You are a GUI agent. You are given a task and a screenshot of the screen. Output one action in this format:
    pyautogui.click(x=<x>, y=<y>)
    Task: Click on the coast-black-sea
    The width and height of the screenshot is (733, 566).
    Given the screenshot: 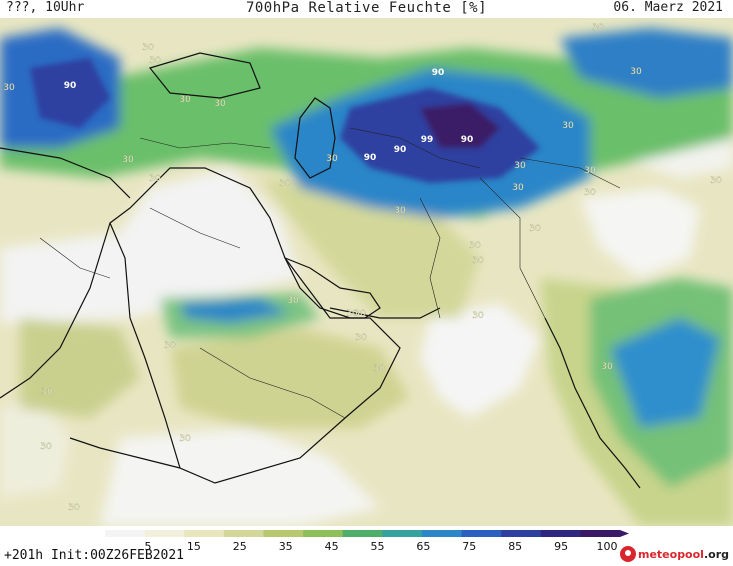 What is the action you would take?
    pyautogui.click(x=204, y=75)
    